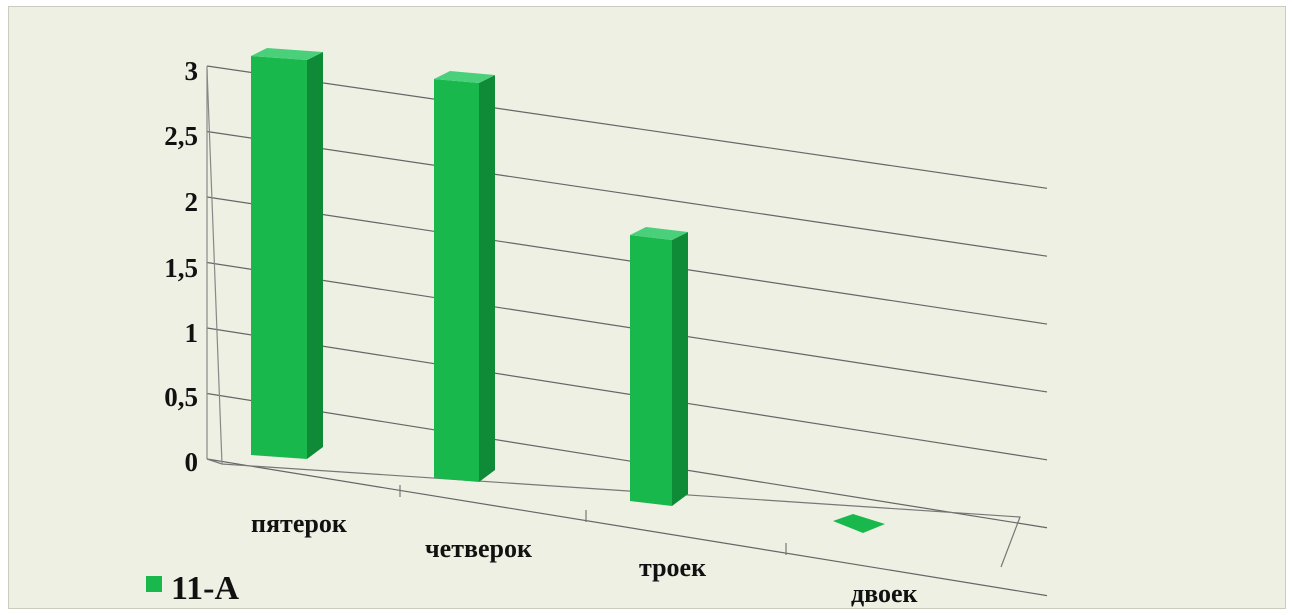 This screenshot has width=1293, height=615. Describe the element at coordinates (478, 548) in the screenshot. I see `x-category-label: четверок` at that location.